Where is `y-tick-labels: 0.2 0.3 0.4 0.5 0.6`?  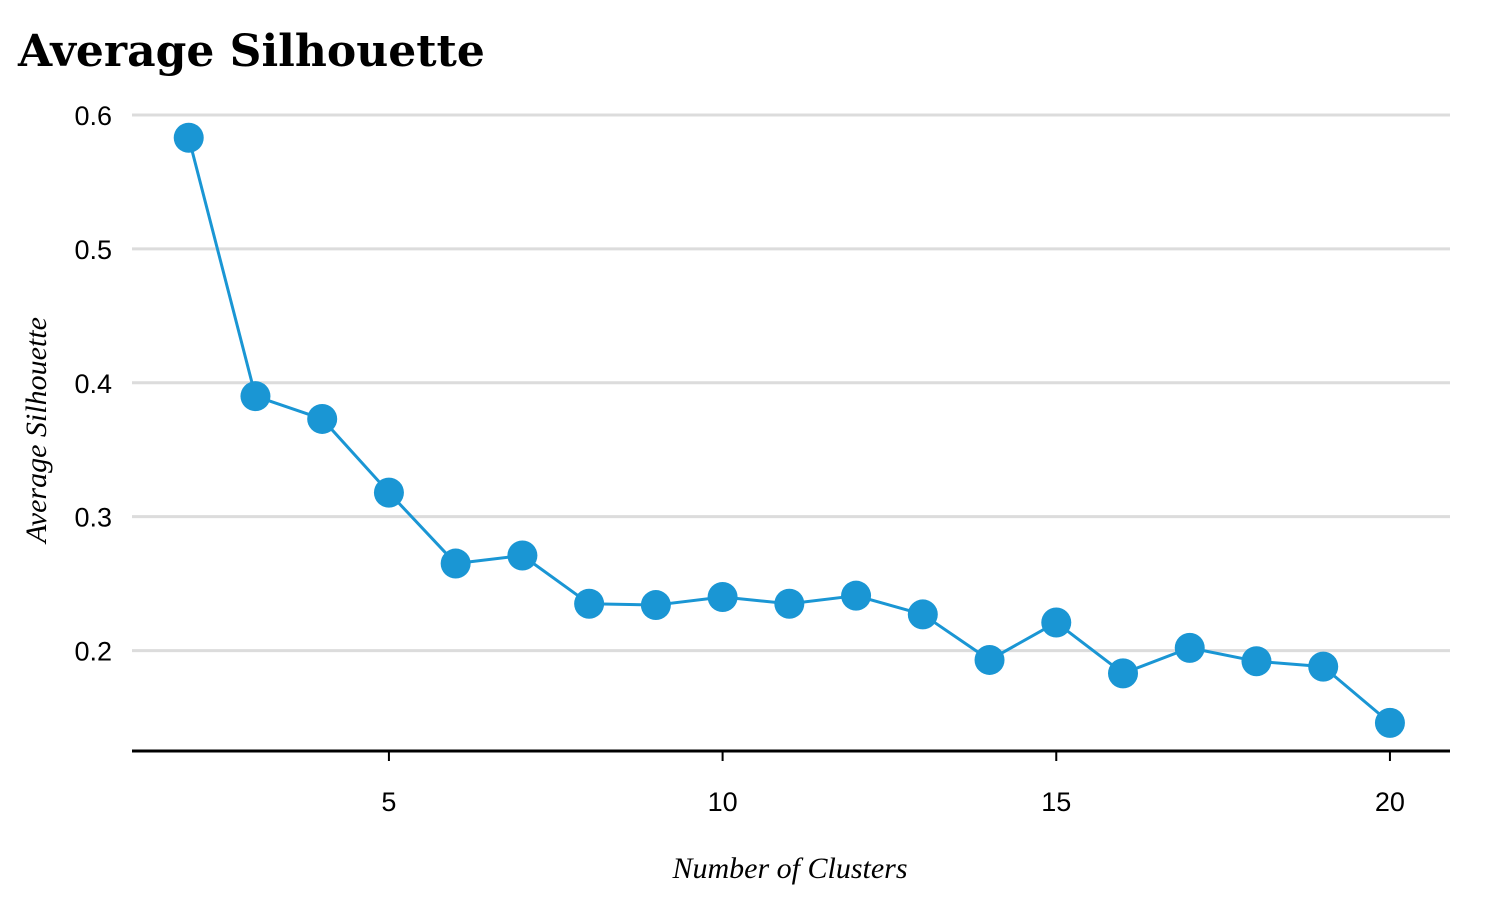
y-tick-labels: 0.2 0.3 0.4 0.5 0.6 is located at coordinates (93, 384).